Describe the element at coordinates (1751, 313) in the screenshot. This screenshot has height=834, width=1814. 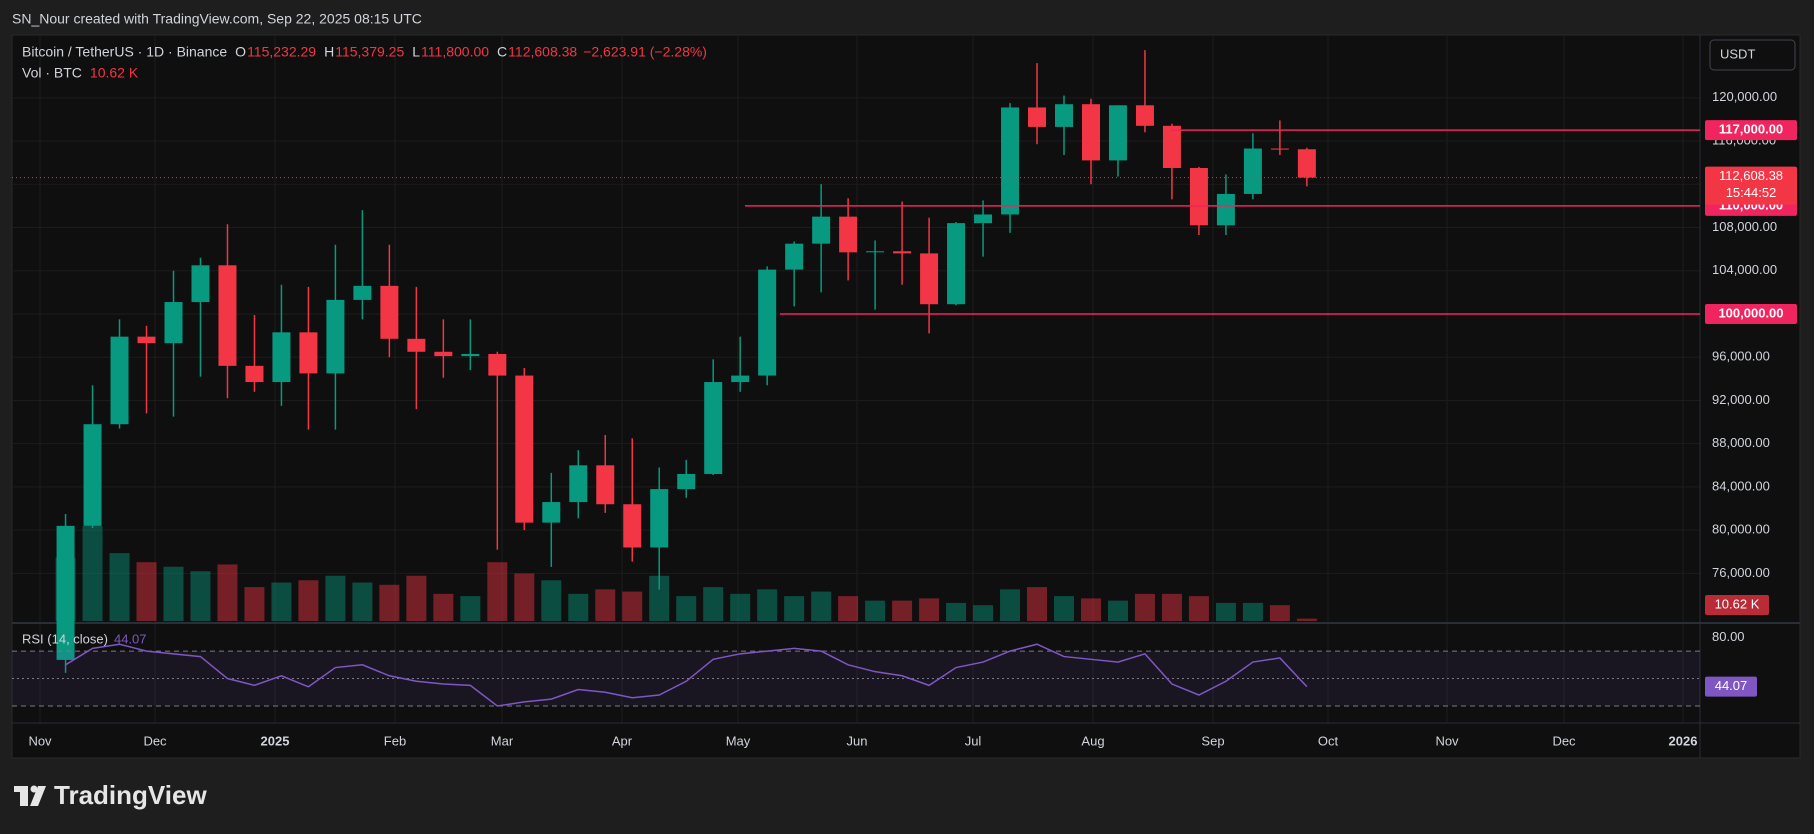
I see `level-tag` at that location.